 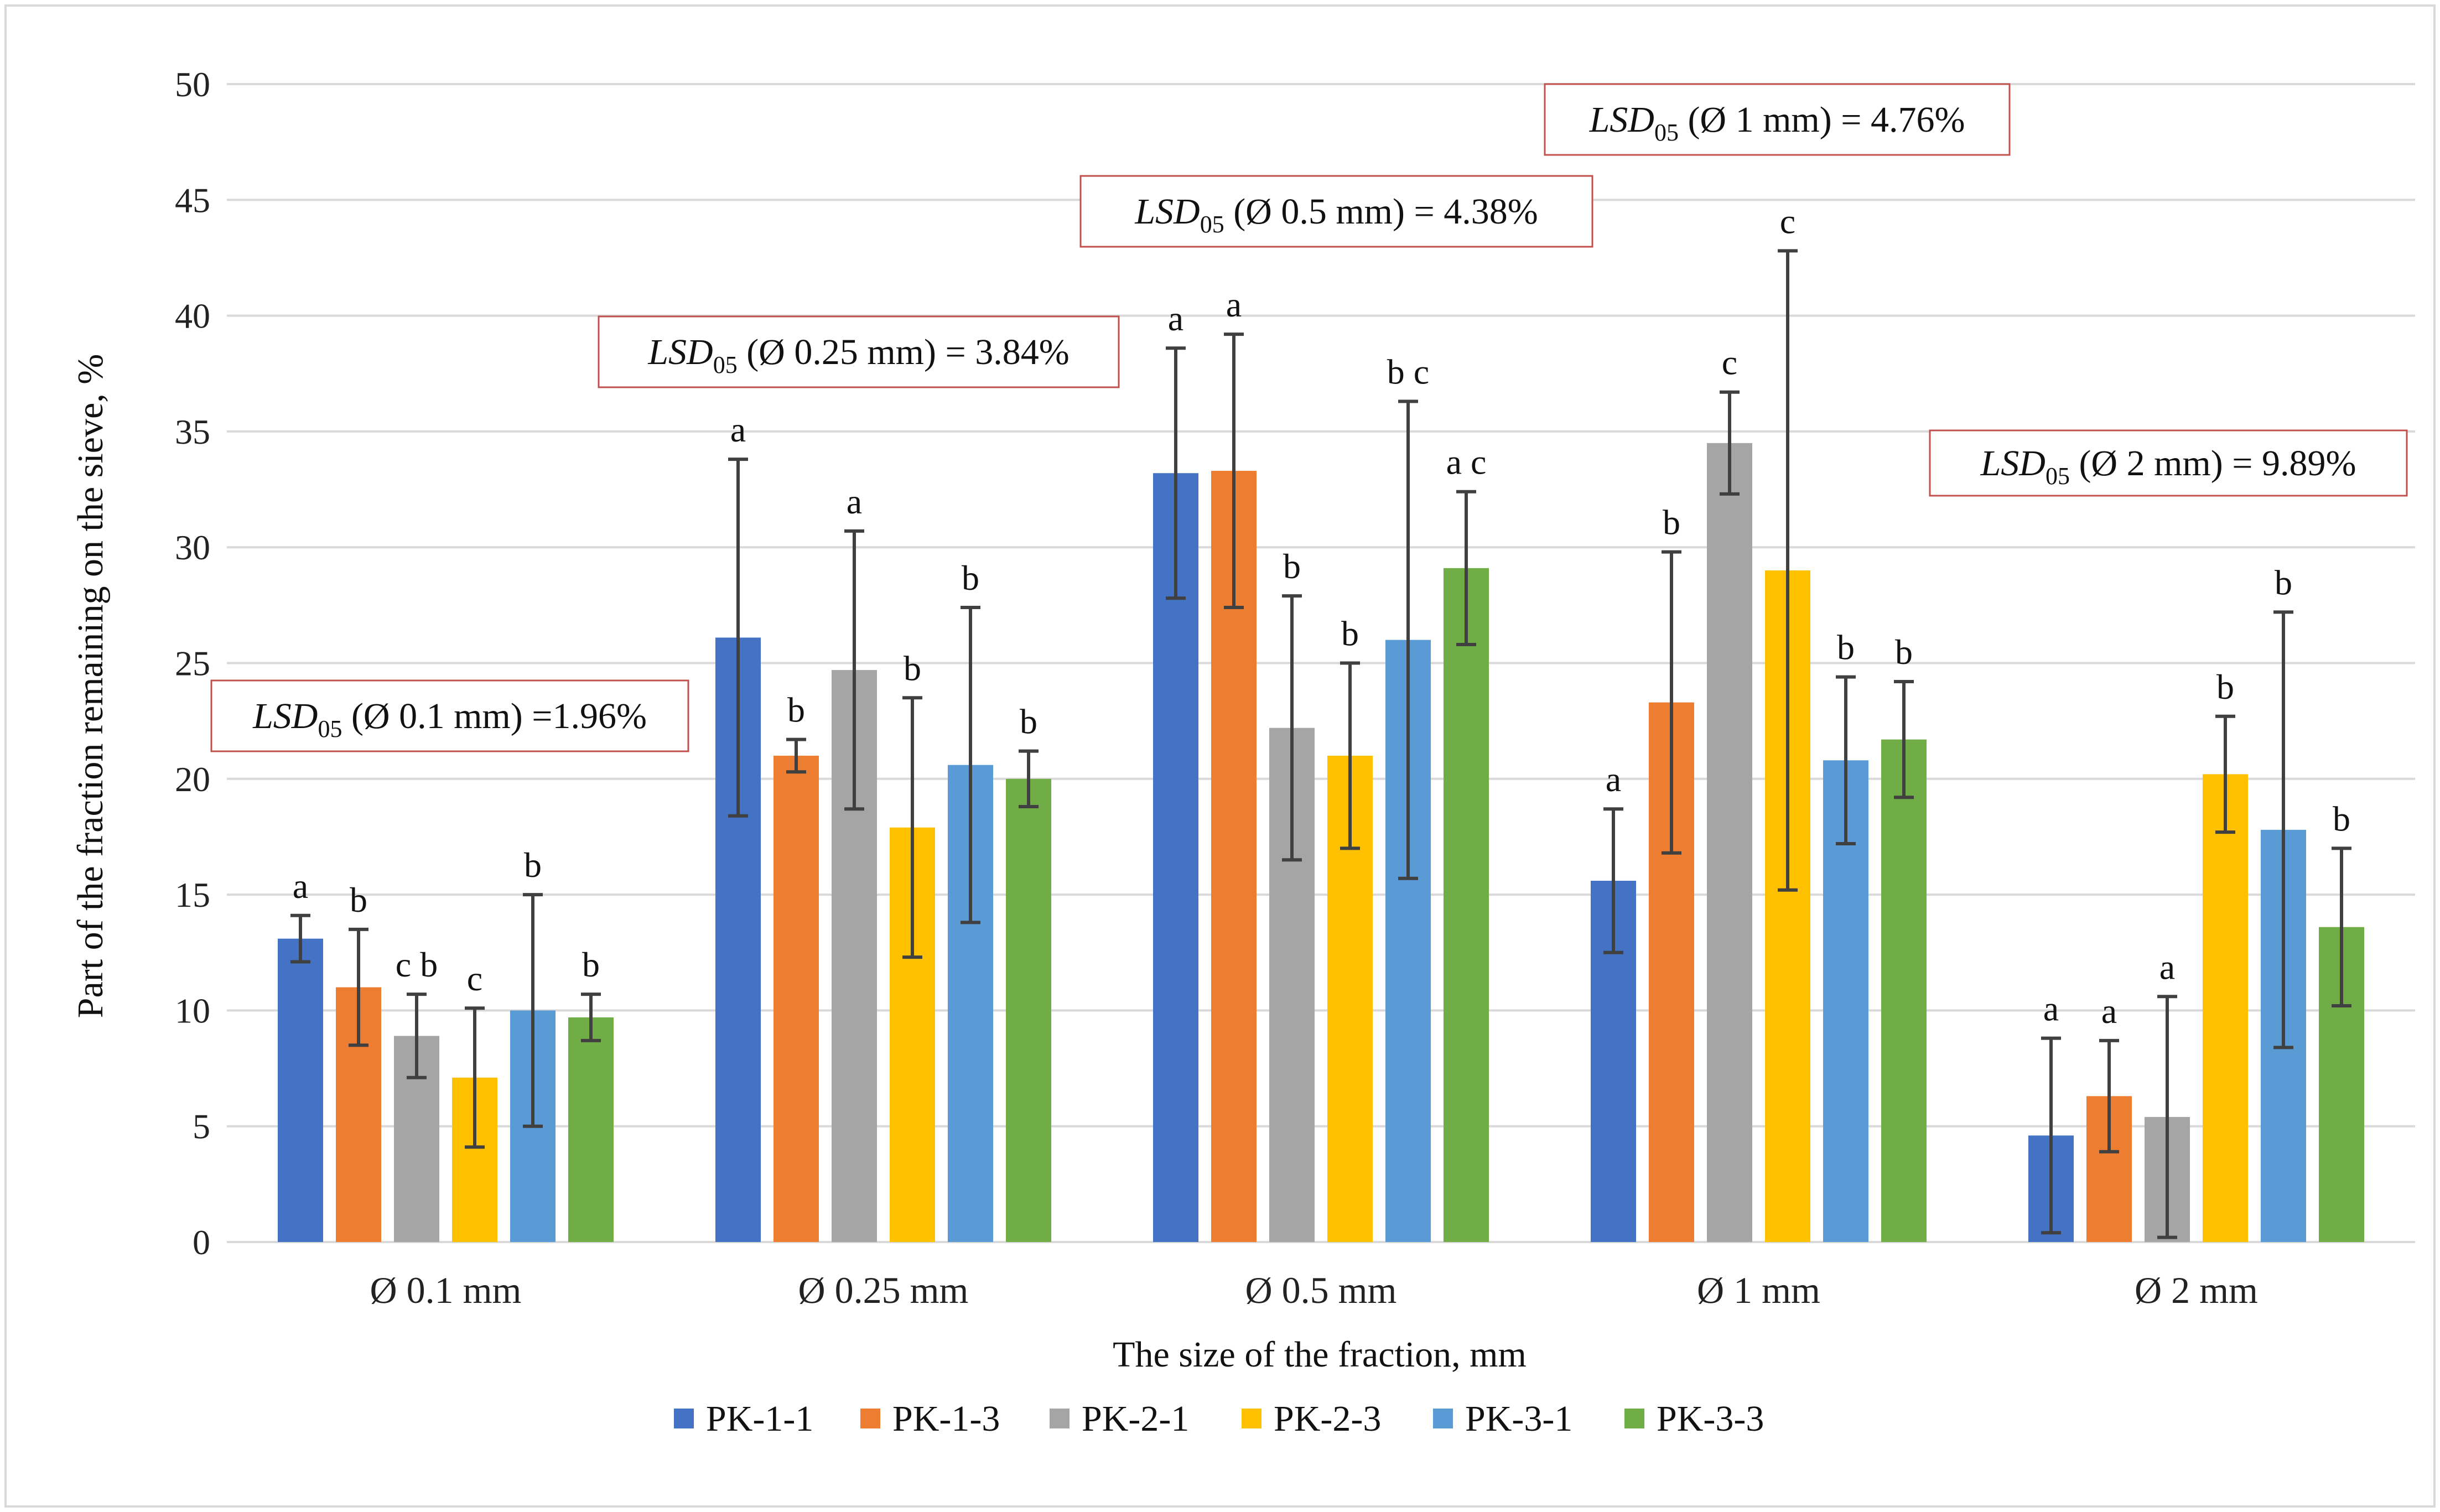 What do you see at coordinates (1518, 1419) in the screenshot?
I see `legend-label: PK-3-1` at bounding box center [1518, 1419].